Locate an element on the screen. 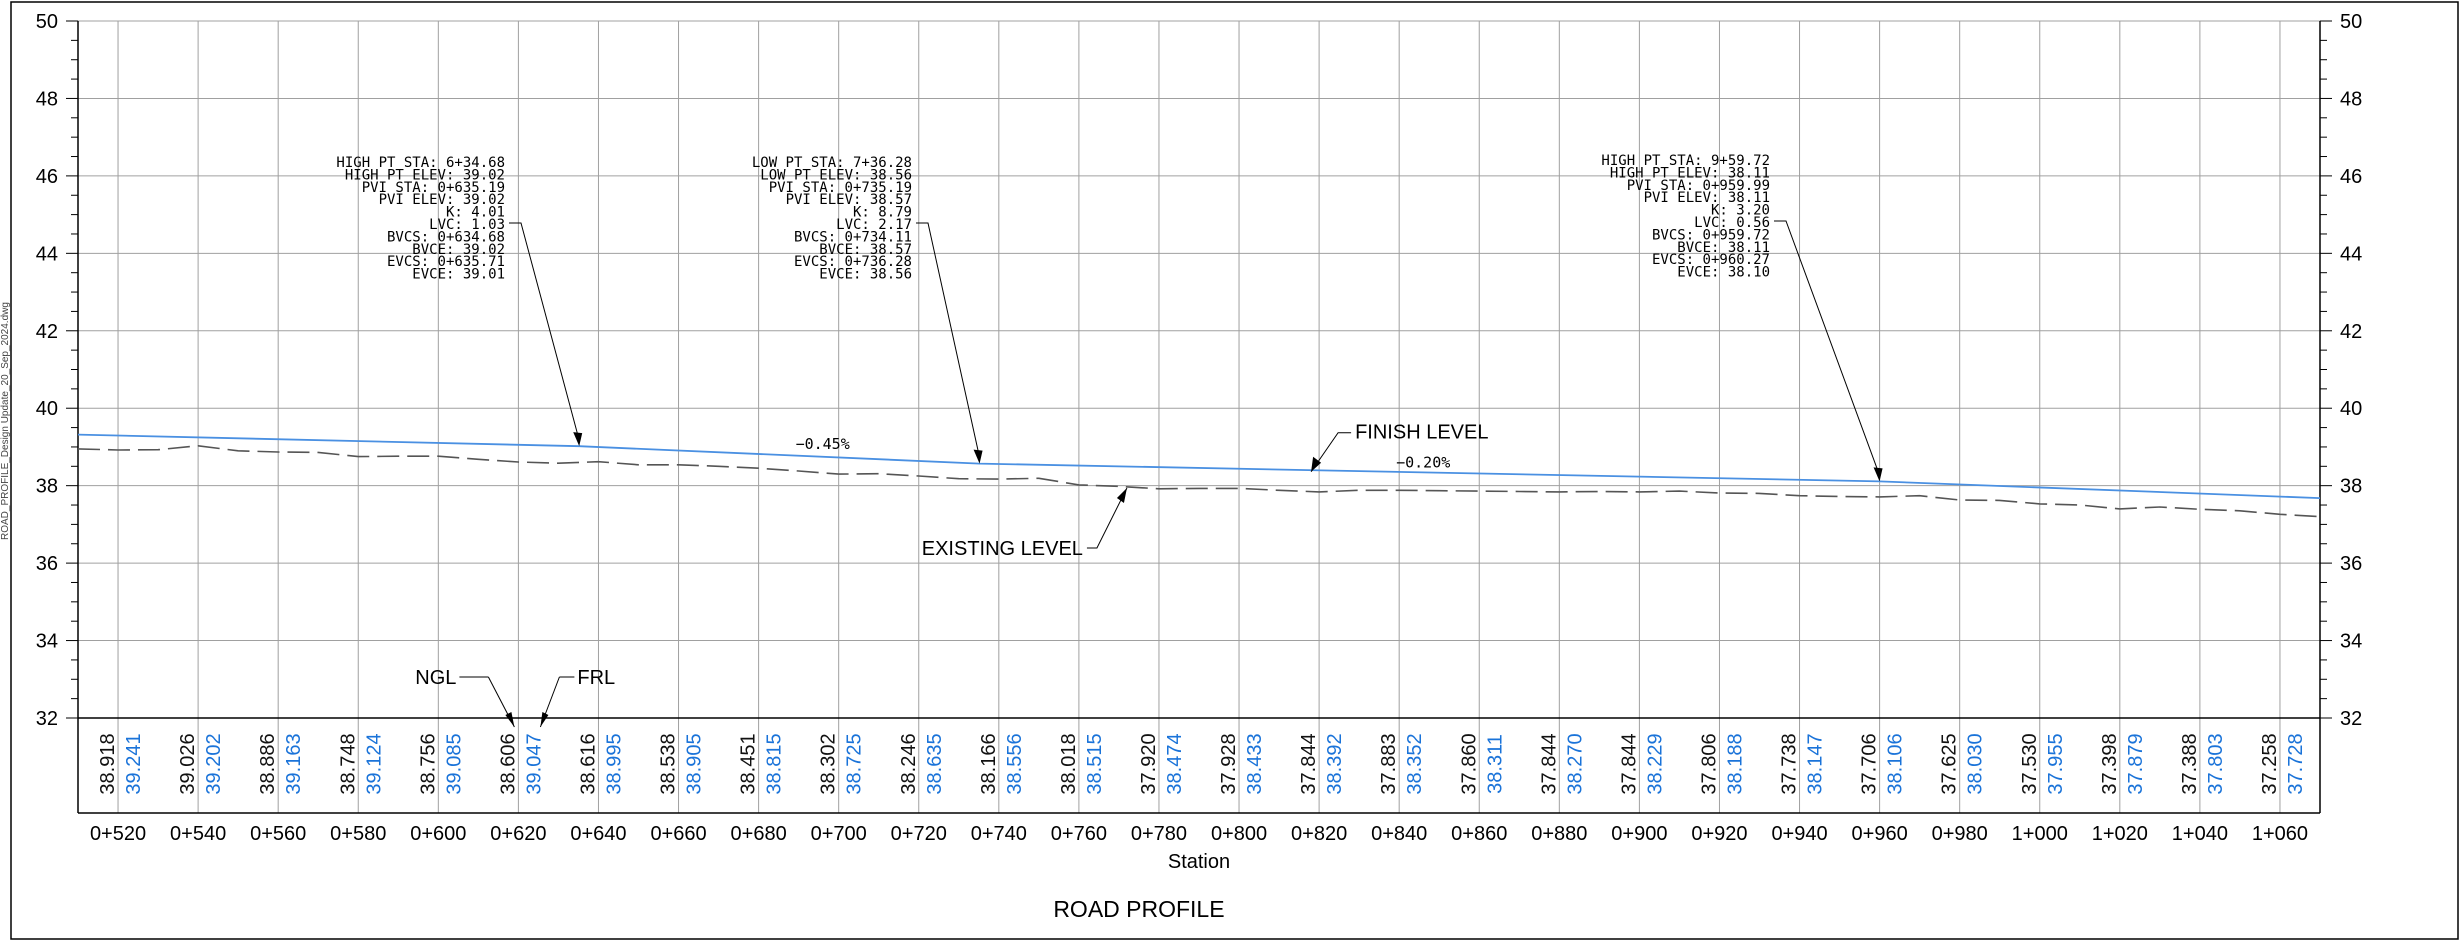 The width and height of the screenshot is (2463, 949). y-tick-label-right: 38 is located at coordinates (2351, 487).